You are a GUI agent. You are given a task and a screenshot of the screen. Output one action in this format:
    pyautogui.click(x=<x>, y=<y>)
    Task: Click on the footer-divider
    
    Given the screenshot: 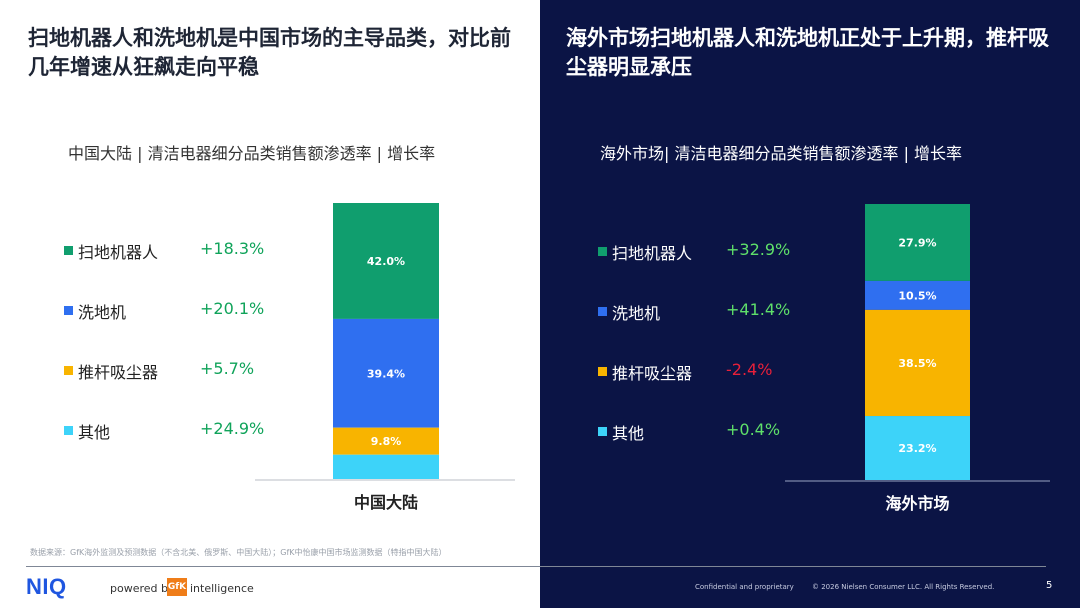 What is the action you would take?
    pyautogui.click(x=536, y=566)
    